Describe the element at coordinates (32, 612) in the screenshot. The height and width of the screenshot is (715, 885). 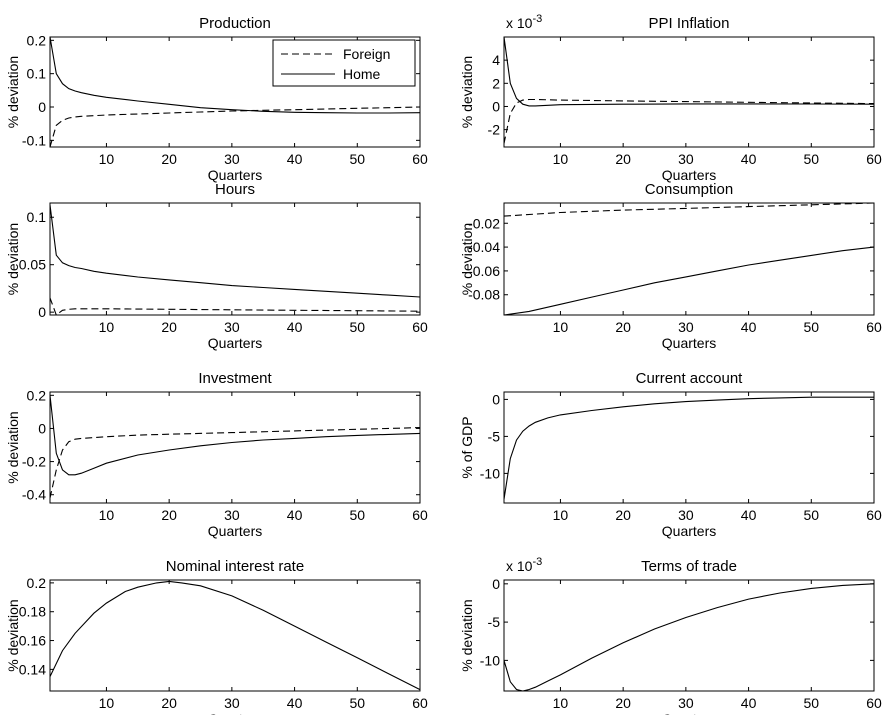
I see `y-tick-label: 0.18` at that location.